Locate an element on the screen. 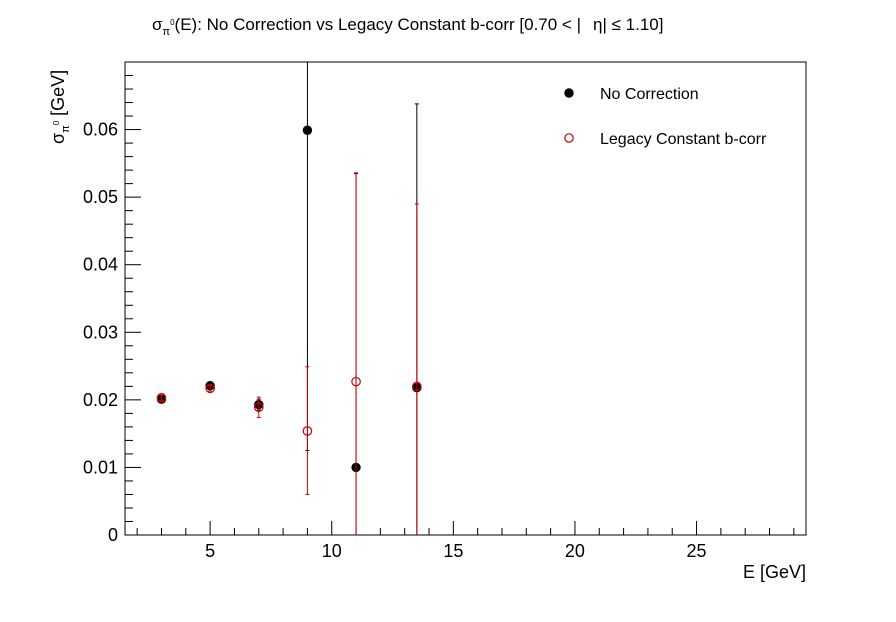 The height and width of the screenshot is (622, 896). x-tick-label: 10 is located at coordinates (332, 551).